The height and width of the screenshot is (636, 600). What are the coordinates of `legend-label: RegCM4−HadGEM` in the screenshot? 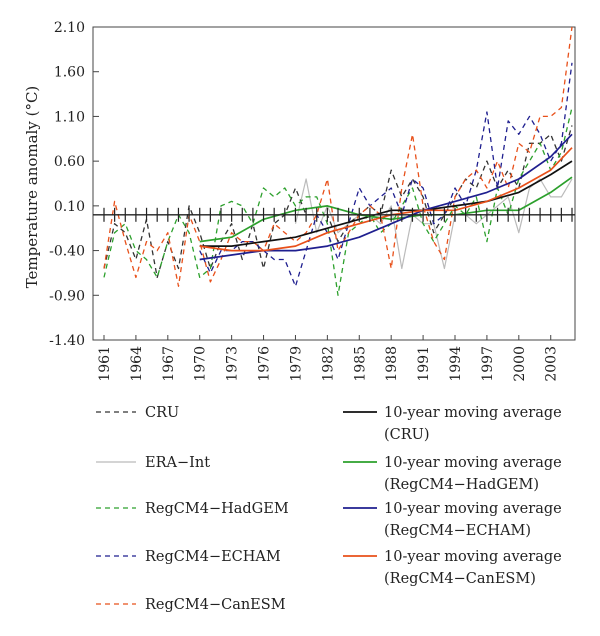 It's located at (217, 509).